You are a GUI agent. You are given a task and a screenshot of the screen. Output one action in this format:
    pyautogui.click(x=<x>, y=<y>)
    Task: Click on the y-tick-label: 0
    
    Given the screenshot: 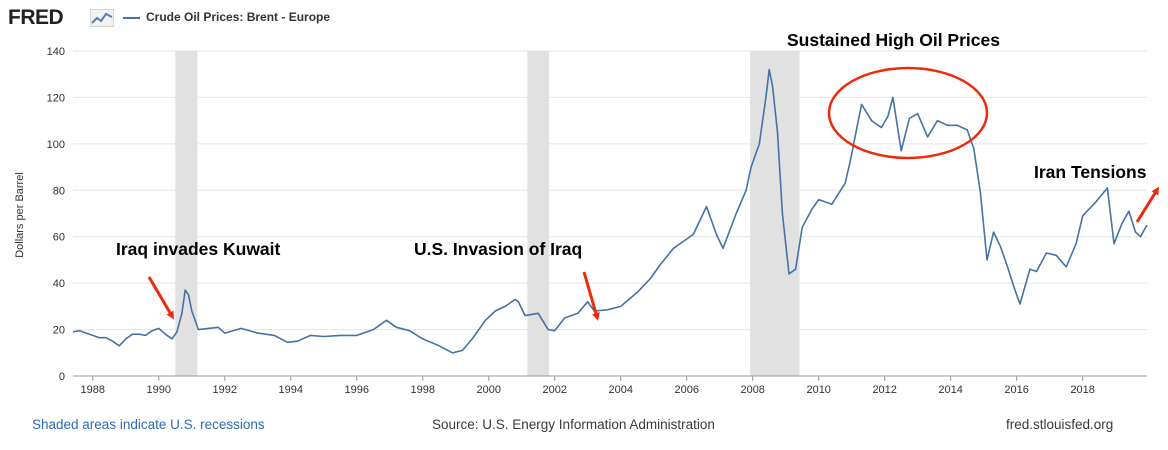 What is the action you would take?
    pyautogui.click(x=62, y=377)
    